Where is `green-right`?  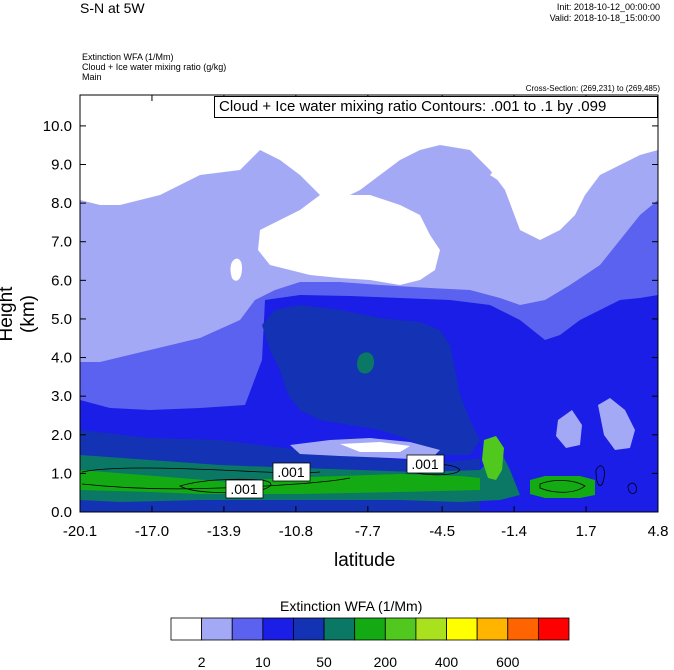
green-right is located at coordinates (562, 487).